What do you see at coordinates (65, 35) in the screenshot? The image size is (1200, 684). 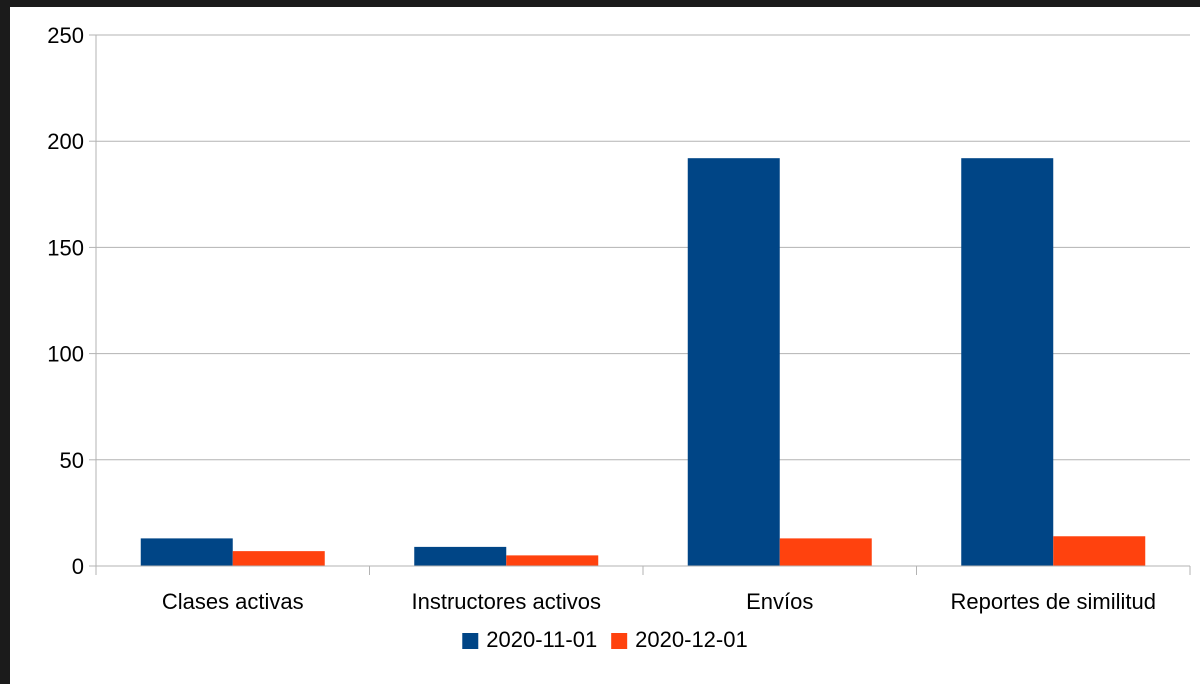 I see `y-tick-label: 250` at bounding box center [65, 35].